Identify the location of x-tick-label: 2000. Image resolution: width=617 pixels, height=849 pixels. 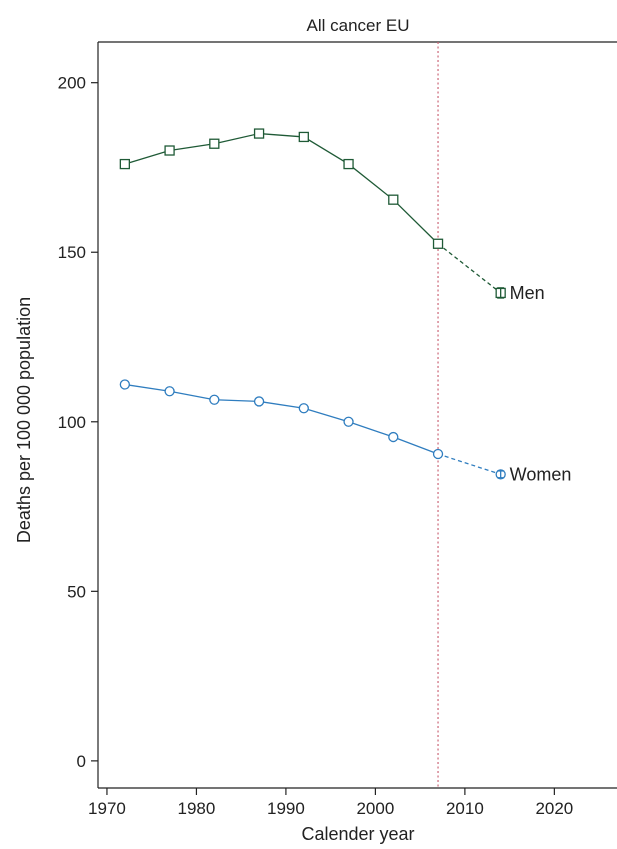
(375, 808).